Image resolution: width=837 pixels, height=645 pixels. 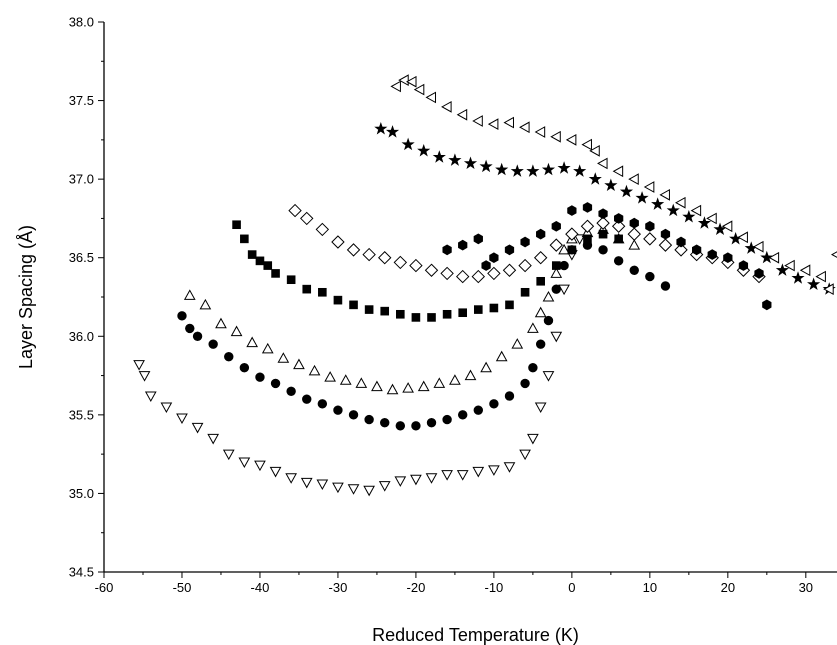 What do you see at coordinates (81, 100) in the screenshot?
I see `y-tick-label: 37.5` at bounding box center [81, 100].